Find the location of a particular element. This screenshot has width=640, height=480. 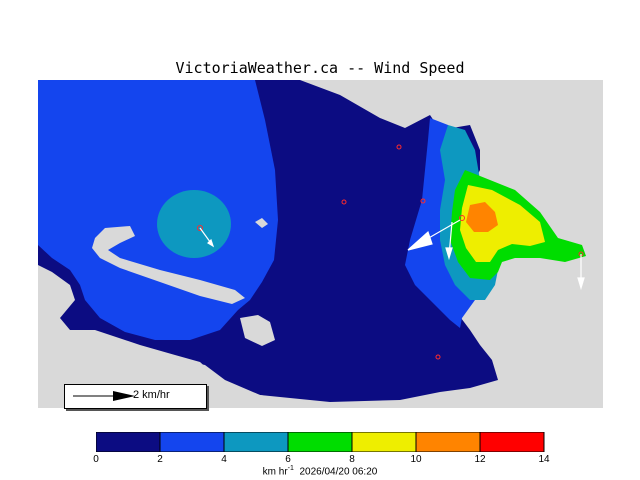

units-exponent: -1 is located at coordinates (290, 468).